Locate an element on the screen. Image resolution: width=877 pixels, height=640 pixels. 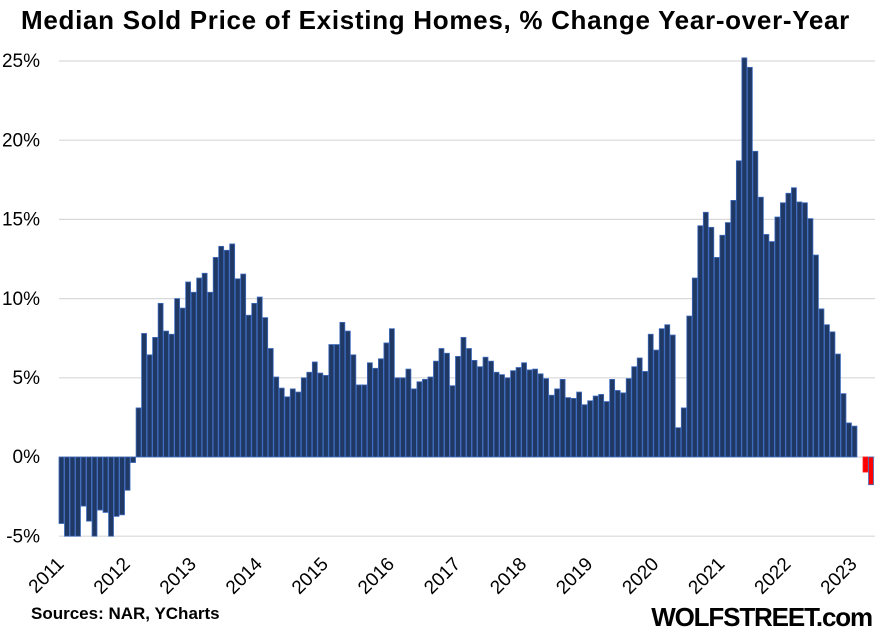
svg-text: 5% is located at coordinates (27, 378).